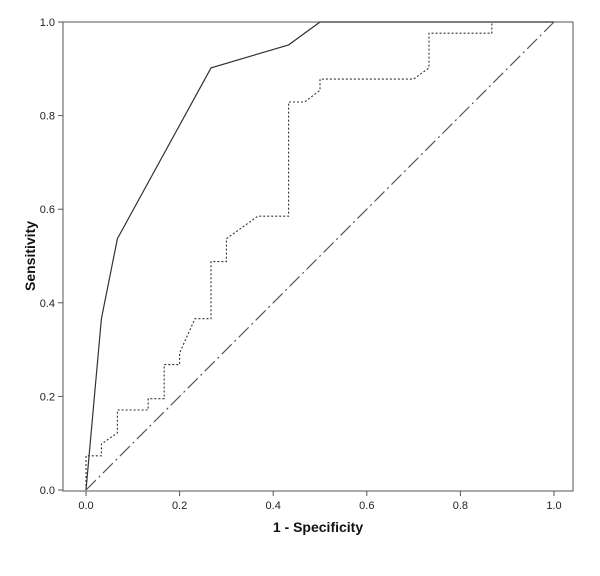  What do you see at coordinates (47, 117) in the screenshot?
I see `y-tick-label: 0.8` at bounding box center [47, 117].